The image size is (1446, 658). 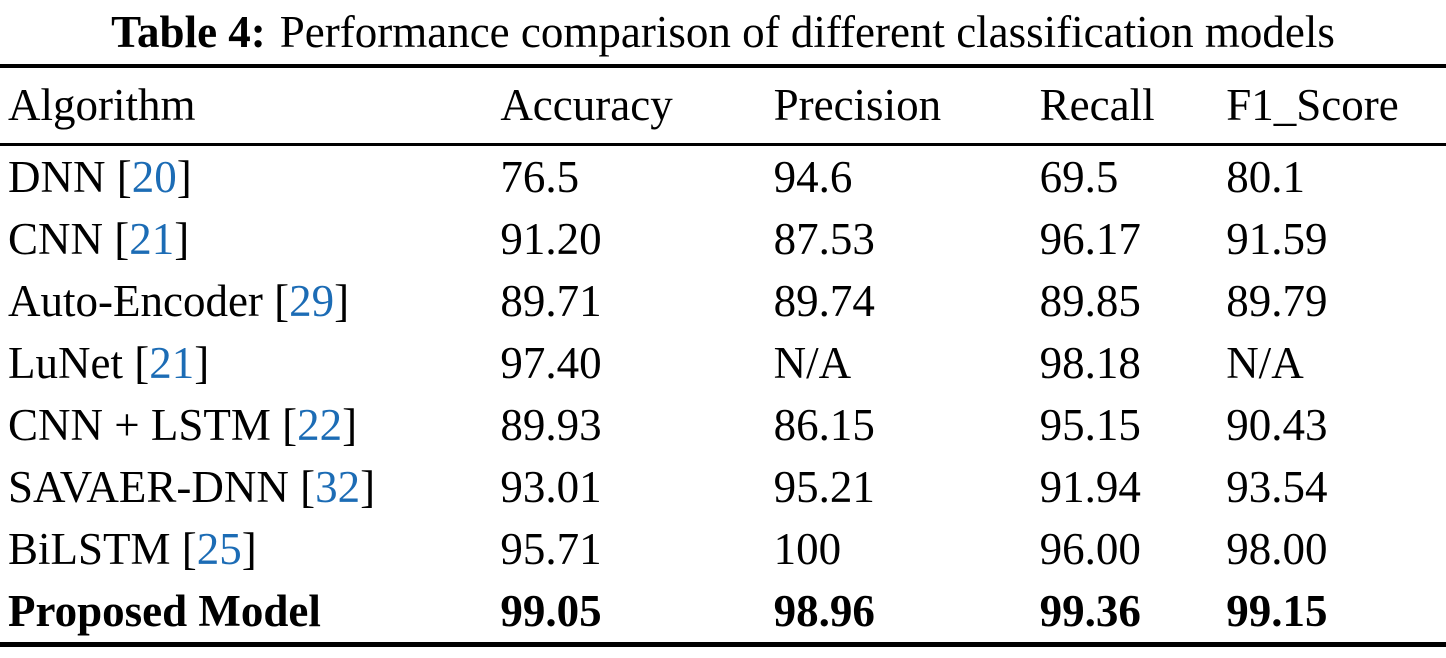 I want to click on algorithm-name: LuNet, so click(x=65, y=363).